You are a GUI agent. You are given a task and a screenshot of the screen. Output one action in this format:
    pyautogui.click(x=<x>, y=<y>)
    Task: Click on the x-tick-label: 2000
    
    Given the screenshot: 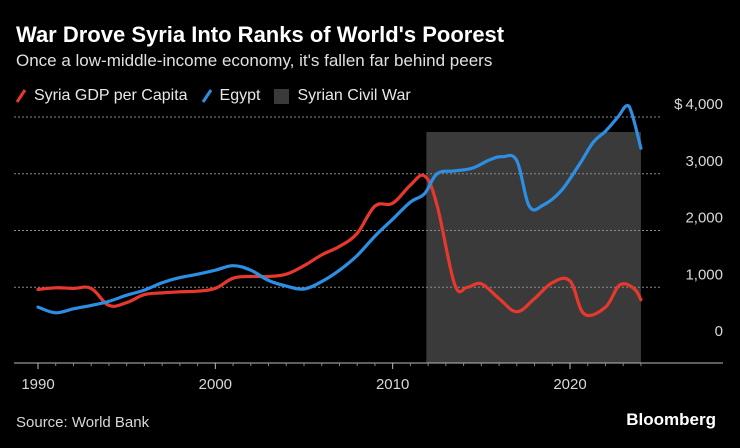 What is the action you would take?
    pyautogui.click(x=215, y=384)
    